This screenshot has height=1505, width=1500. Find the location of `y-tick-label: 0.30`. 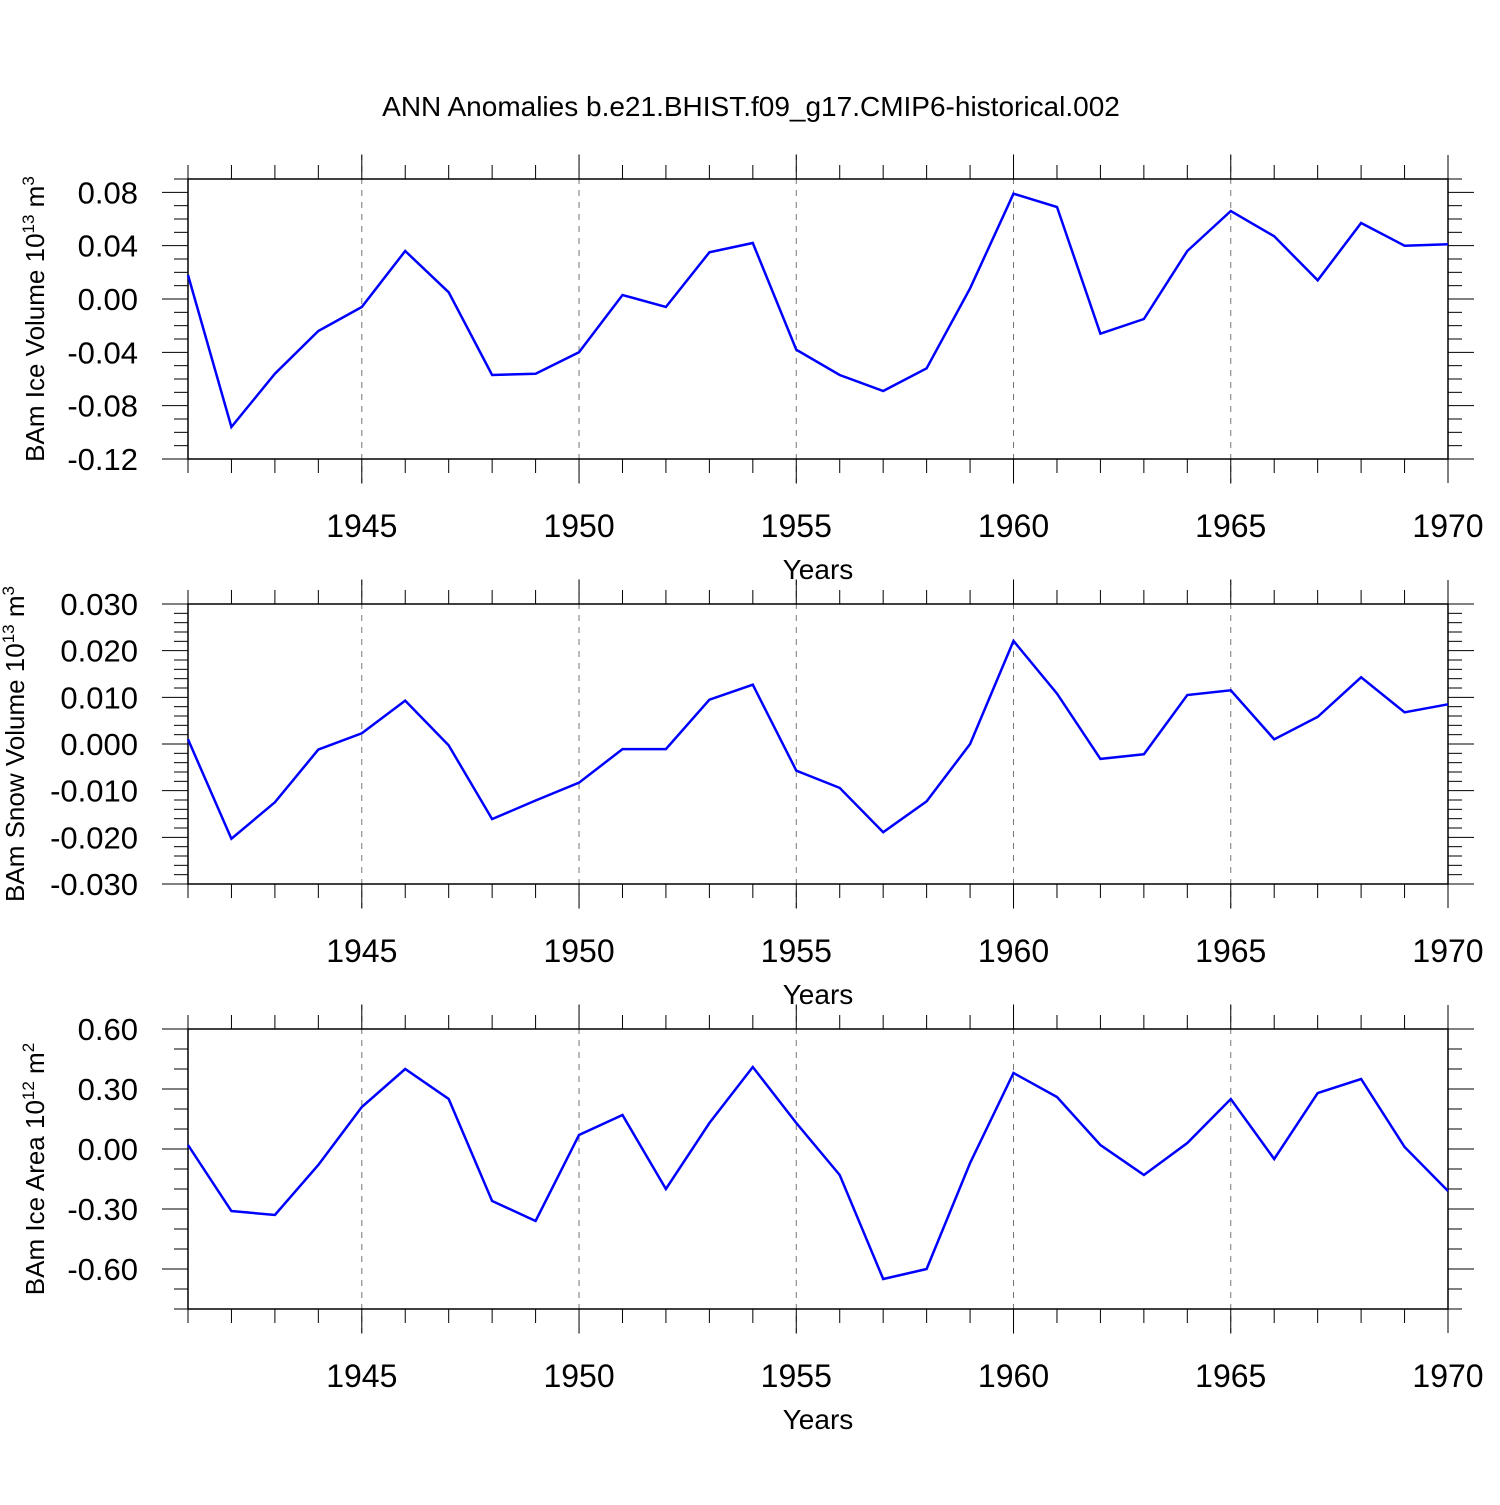

y-tick-label: 0.30 is located at coordinates (108, 1089).